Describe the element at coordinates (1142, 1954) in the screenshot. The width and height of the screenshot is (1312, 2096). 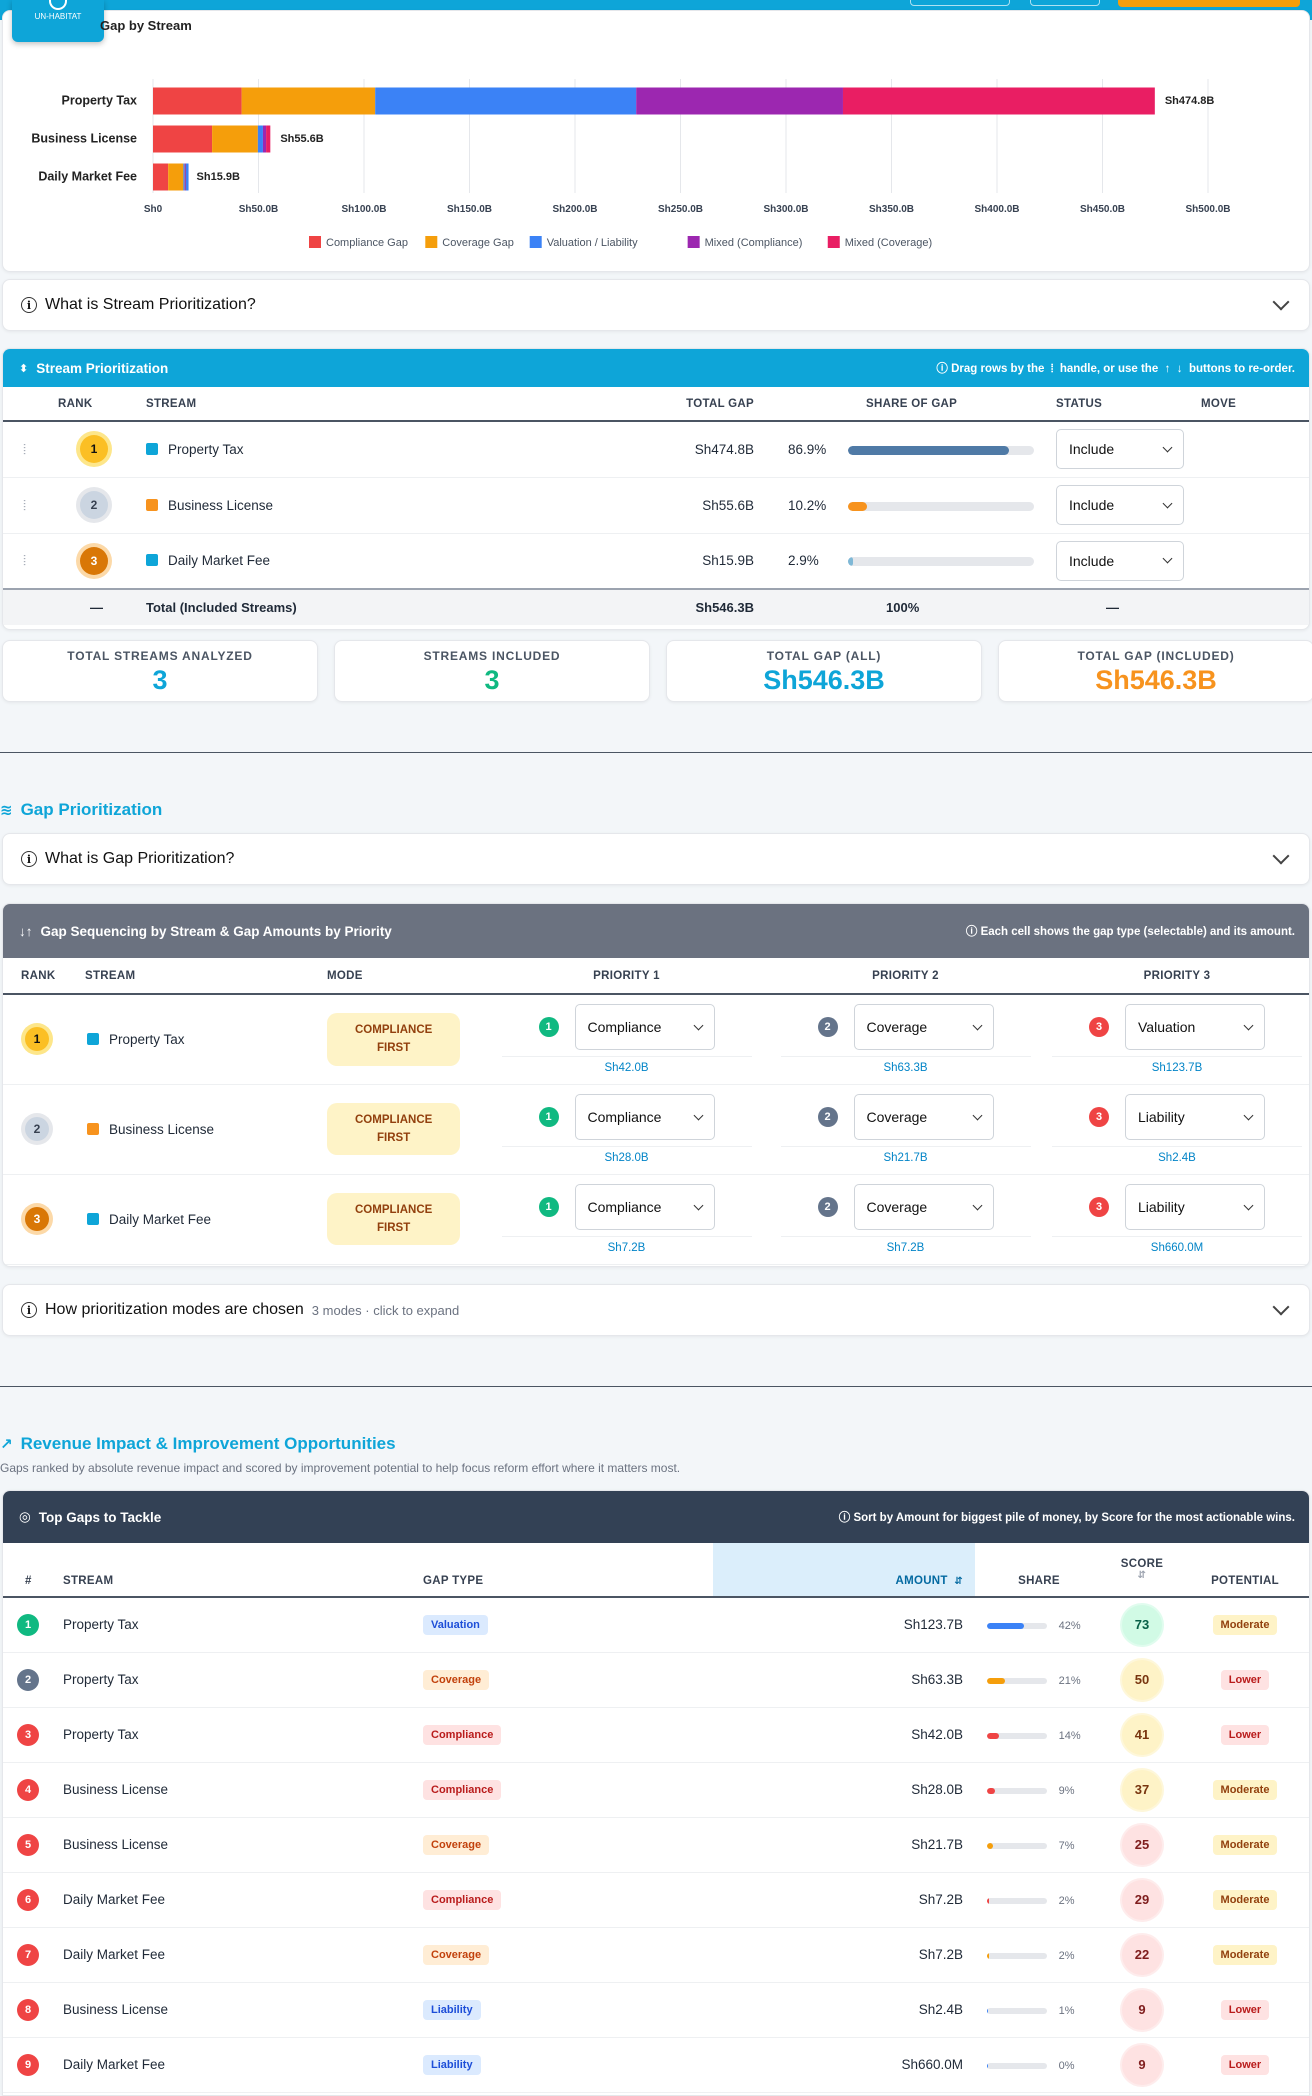
I see `score-badge: 22` at that location.